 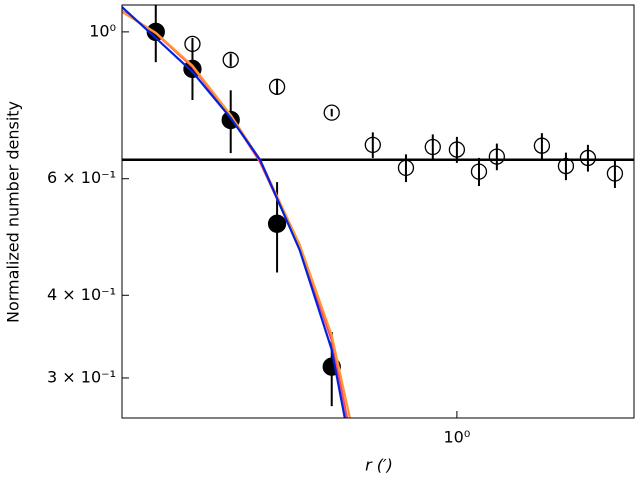 I want to click on y-tick-label: 4 × 10⁻¹, so click(x=81, y=294).